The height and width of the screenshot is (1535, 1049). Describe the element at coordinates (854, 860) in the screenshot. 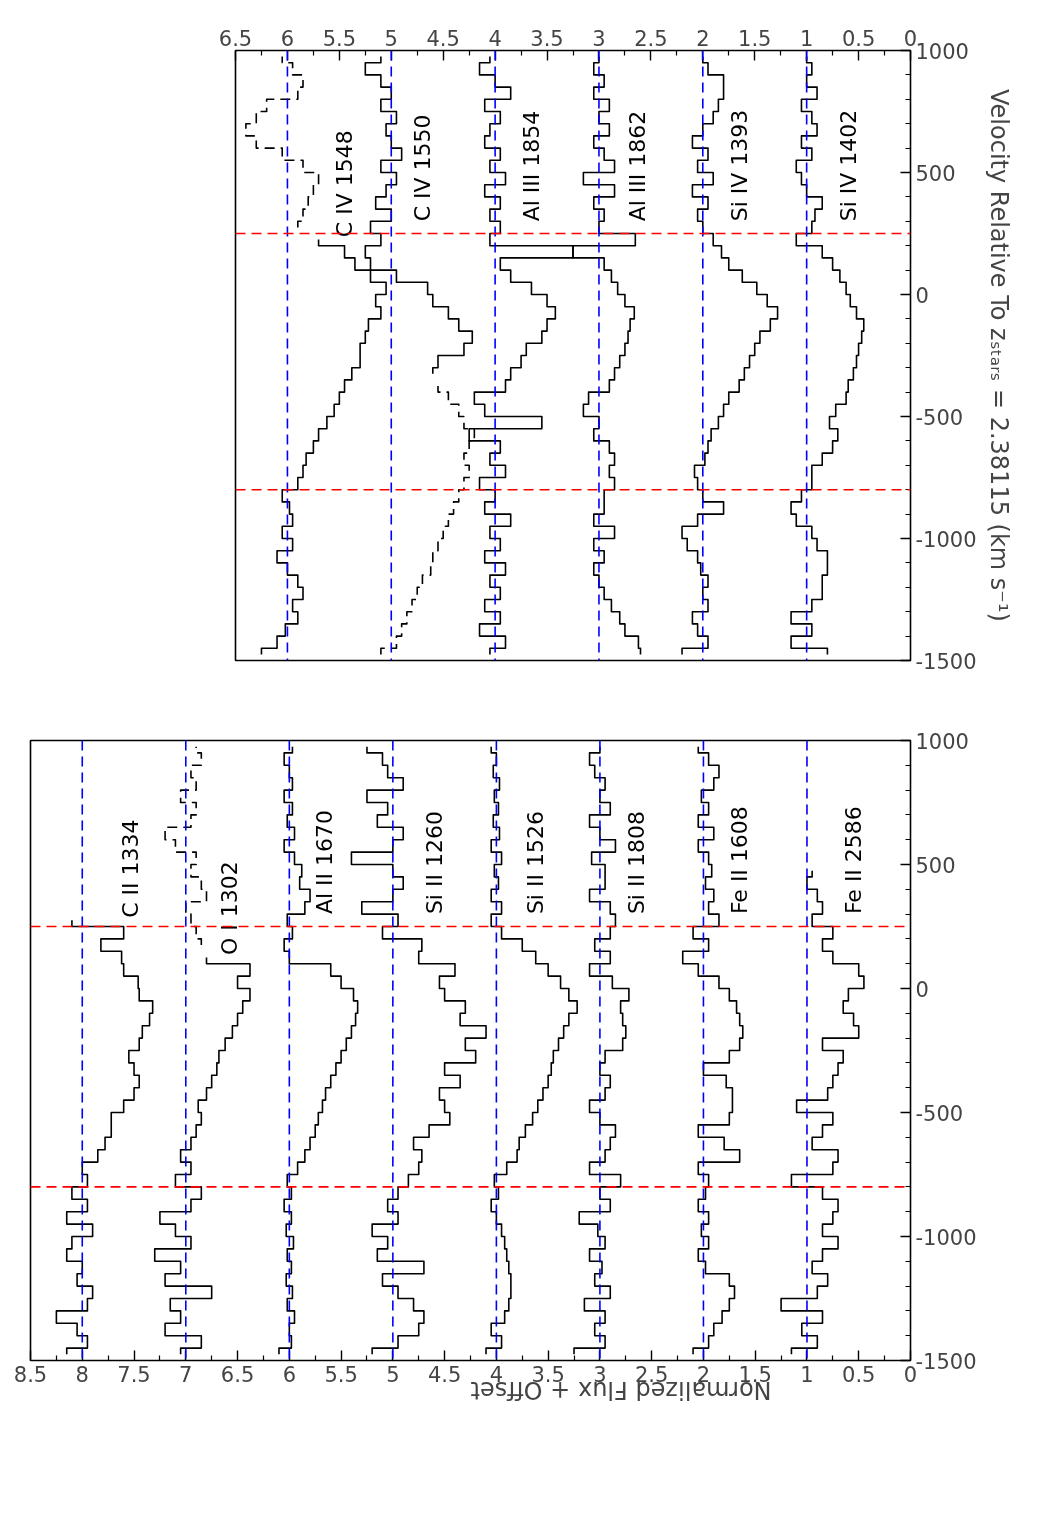

I see `legend-label: Fe II 2586` at that location.